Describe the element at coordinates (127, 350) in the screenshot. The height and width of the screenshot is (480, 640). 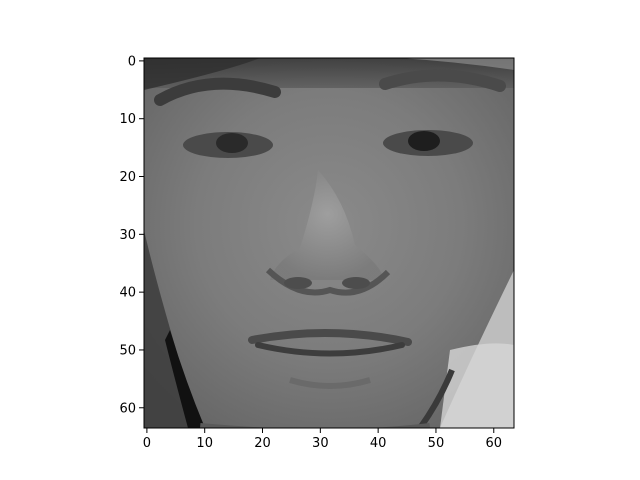
I see `y-tick-label: 50` at that location.